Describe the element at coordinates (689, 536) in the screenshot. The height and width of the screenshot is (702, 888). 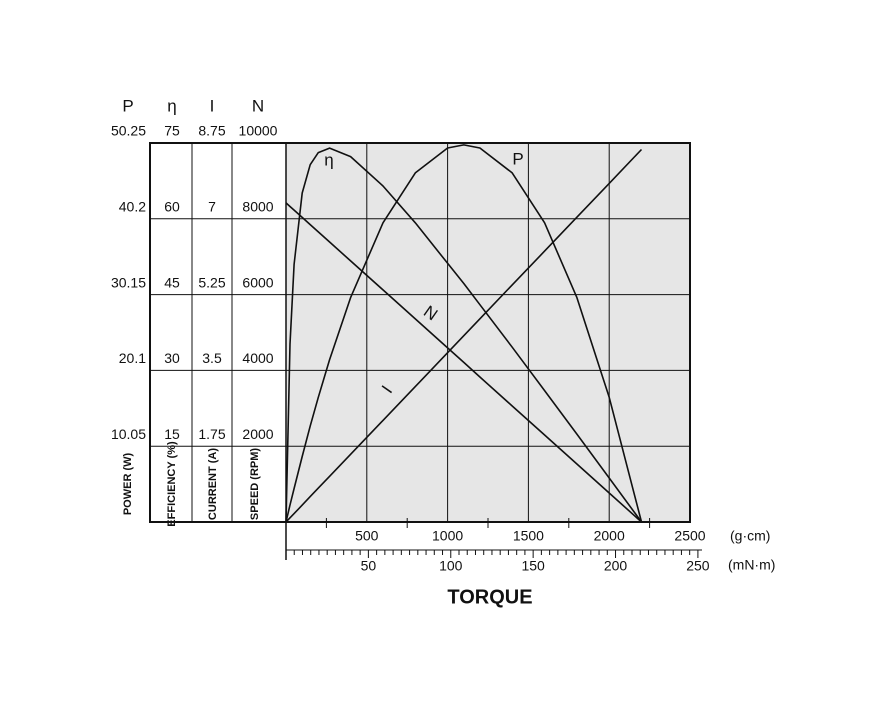
I see `x-tick-label: 2500` at that location.